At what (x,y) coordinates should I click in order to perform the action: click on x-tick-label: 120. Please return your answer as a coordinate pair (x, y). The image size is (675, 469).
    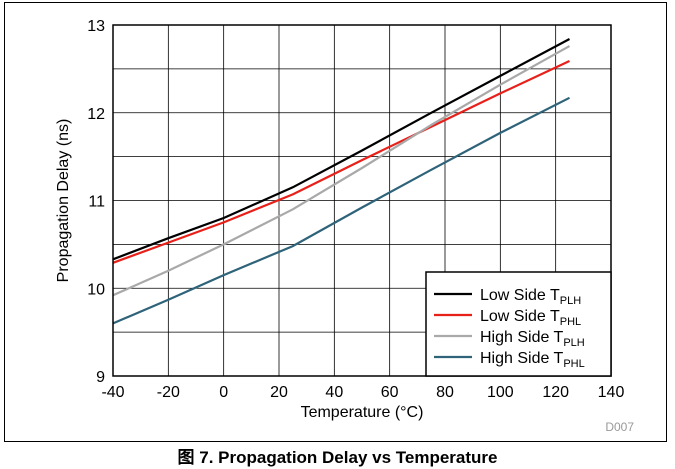
    Looking at the image, I should click on (555, 392).